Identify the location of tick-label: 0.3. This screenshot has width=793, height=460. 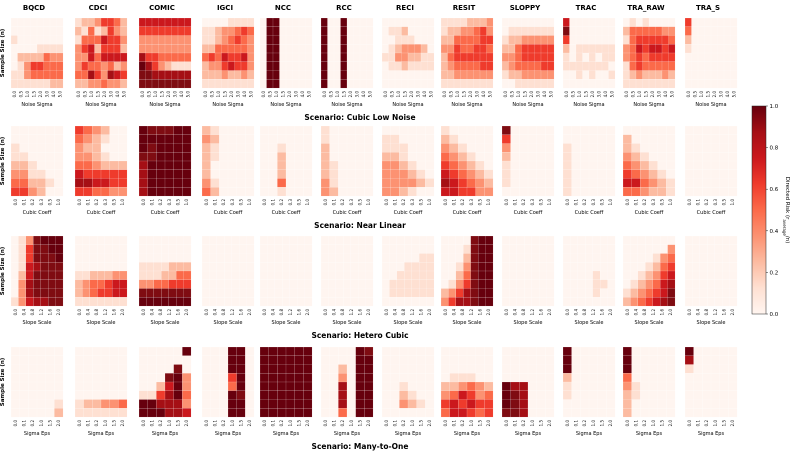
(41, 202).